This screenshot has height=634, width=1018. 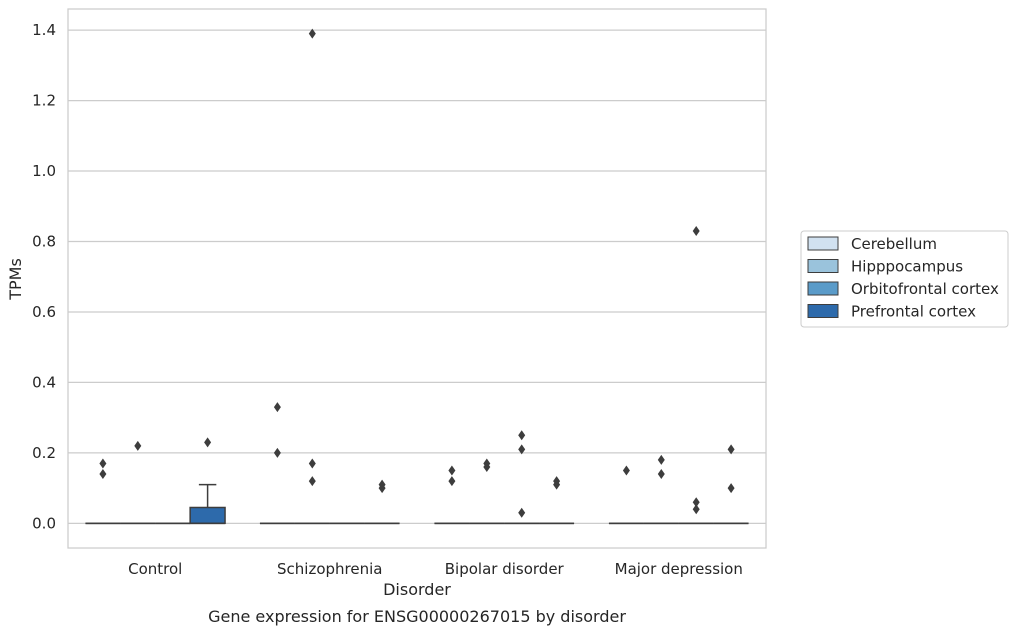 What do you see at coordinates (44, 242) in the screenshot?
I see `y-tick-label: 0.8` at bounding box center [44, 242].